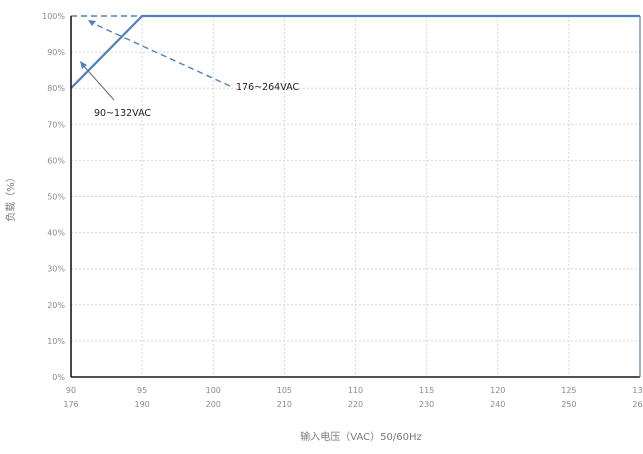 This screenshot has width=643, height=454. I want to click on x-tick-label-primary: 110, so click(355, 390).